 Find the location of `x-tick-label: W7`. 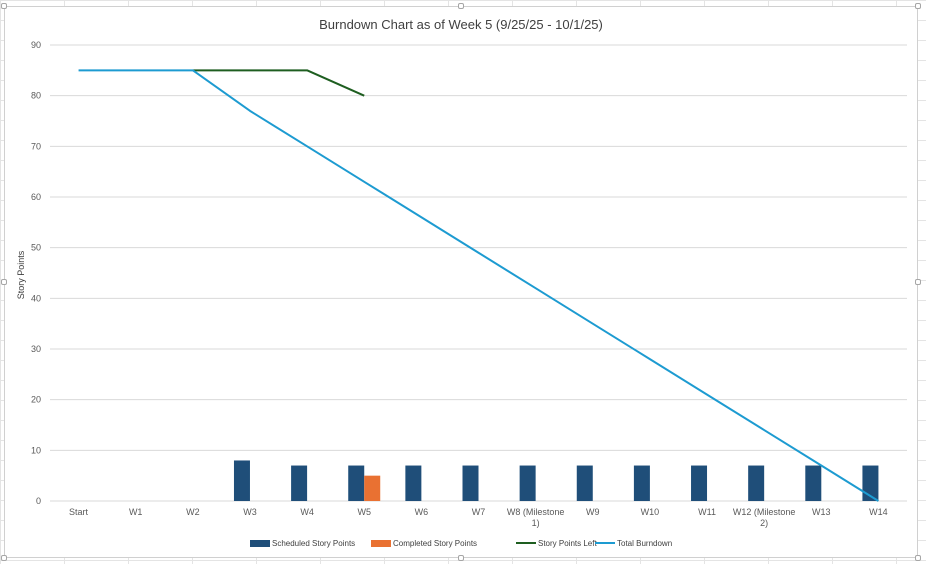

x-tick-label: W7 is located at coordinates (479, 512).